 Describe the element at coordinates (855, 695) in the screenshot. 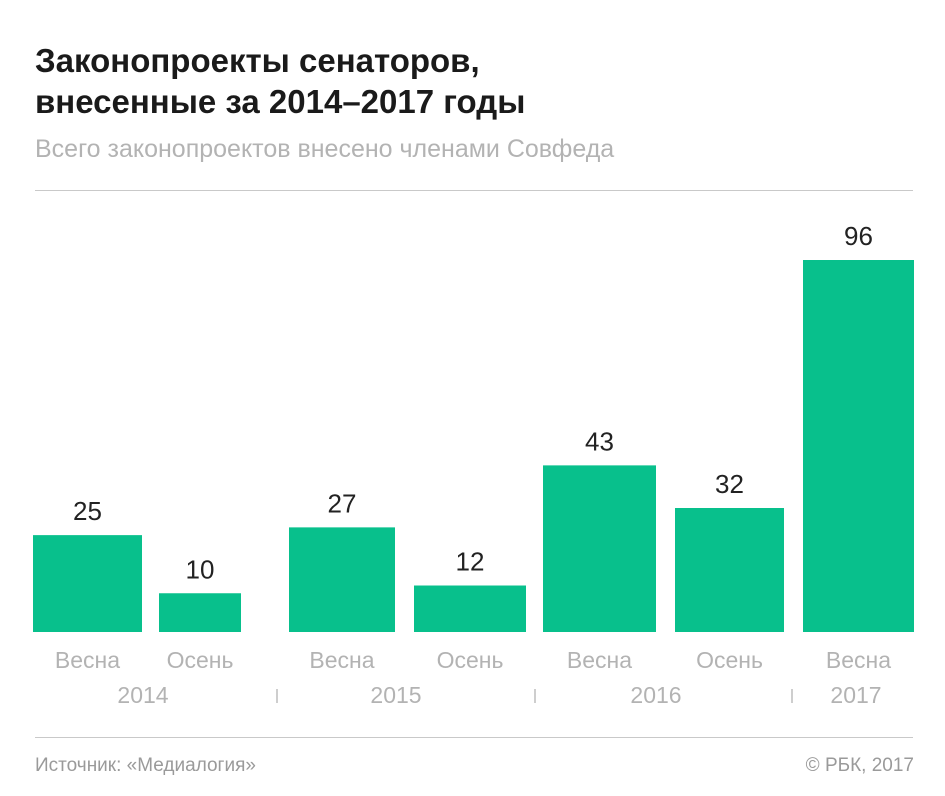

I see `year-label: 2017` at that location.